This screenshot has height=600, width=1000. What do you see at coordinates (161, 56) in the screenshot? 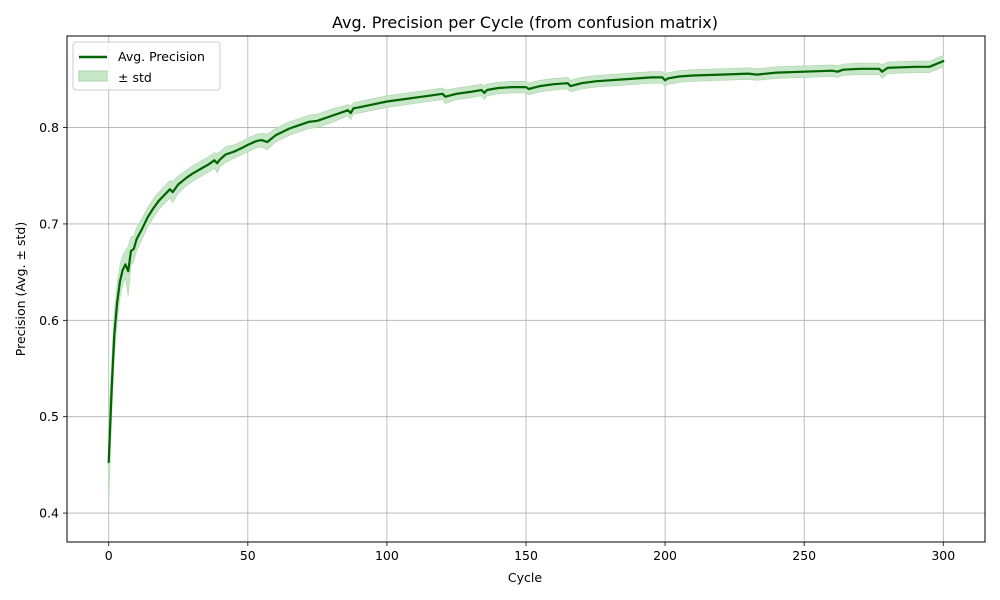
I see `legend-label-avg-precision: Avg. Precision` at bounding box center [161, 56].